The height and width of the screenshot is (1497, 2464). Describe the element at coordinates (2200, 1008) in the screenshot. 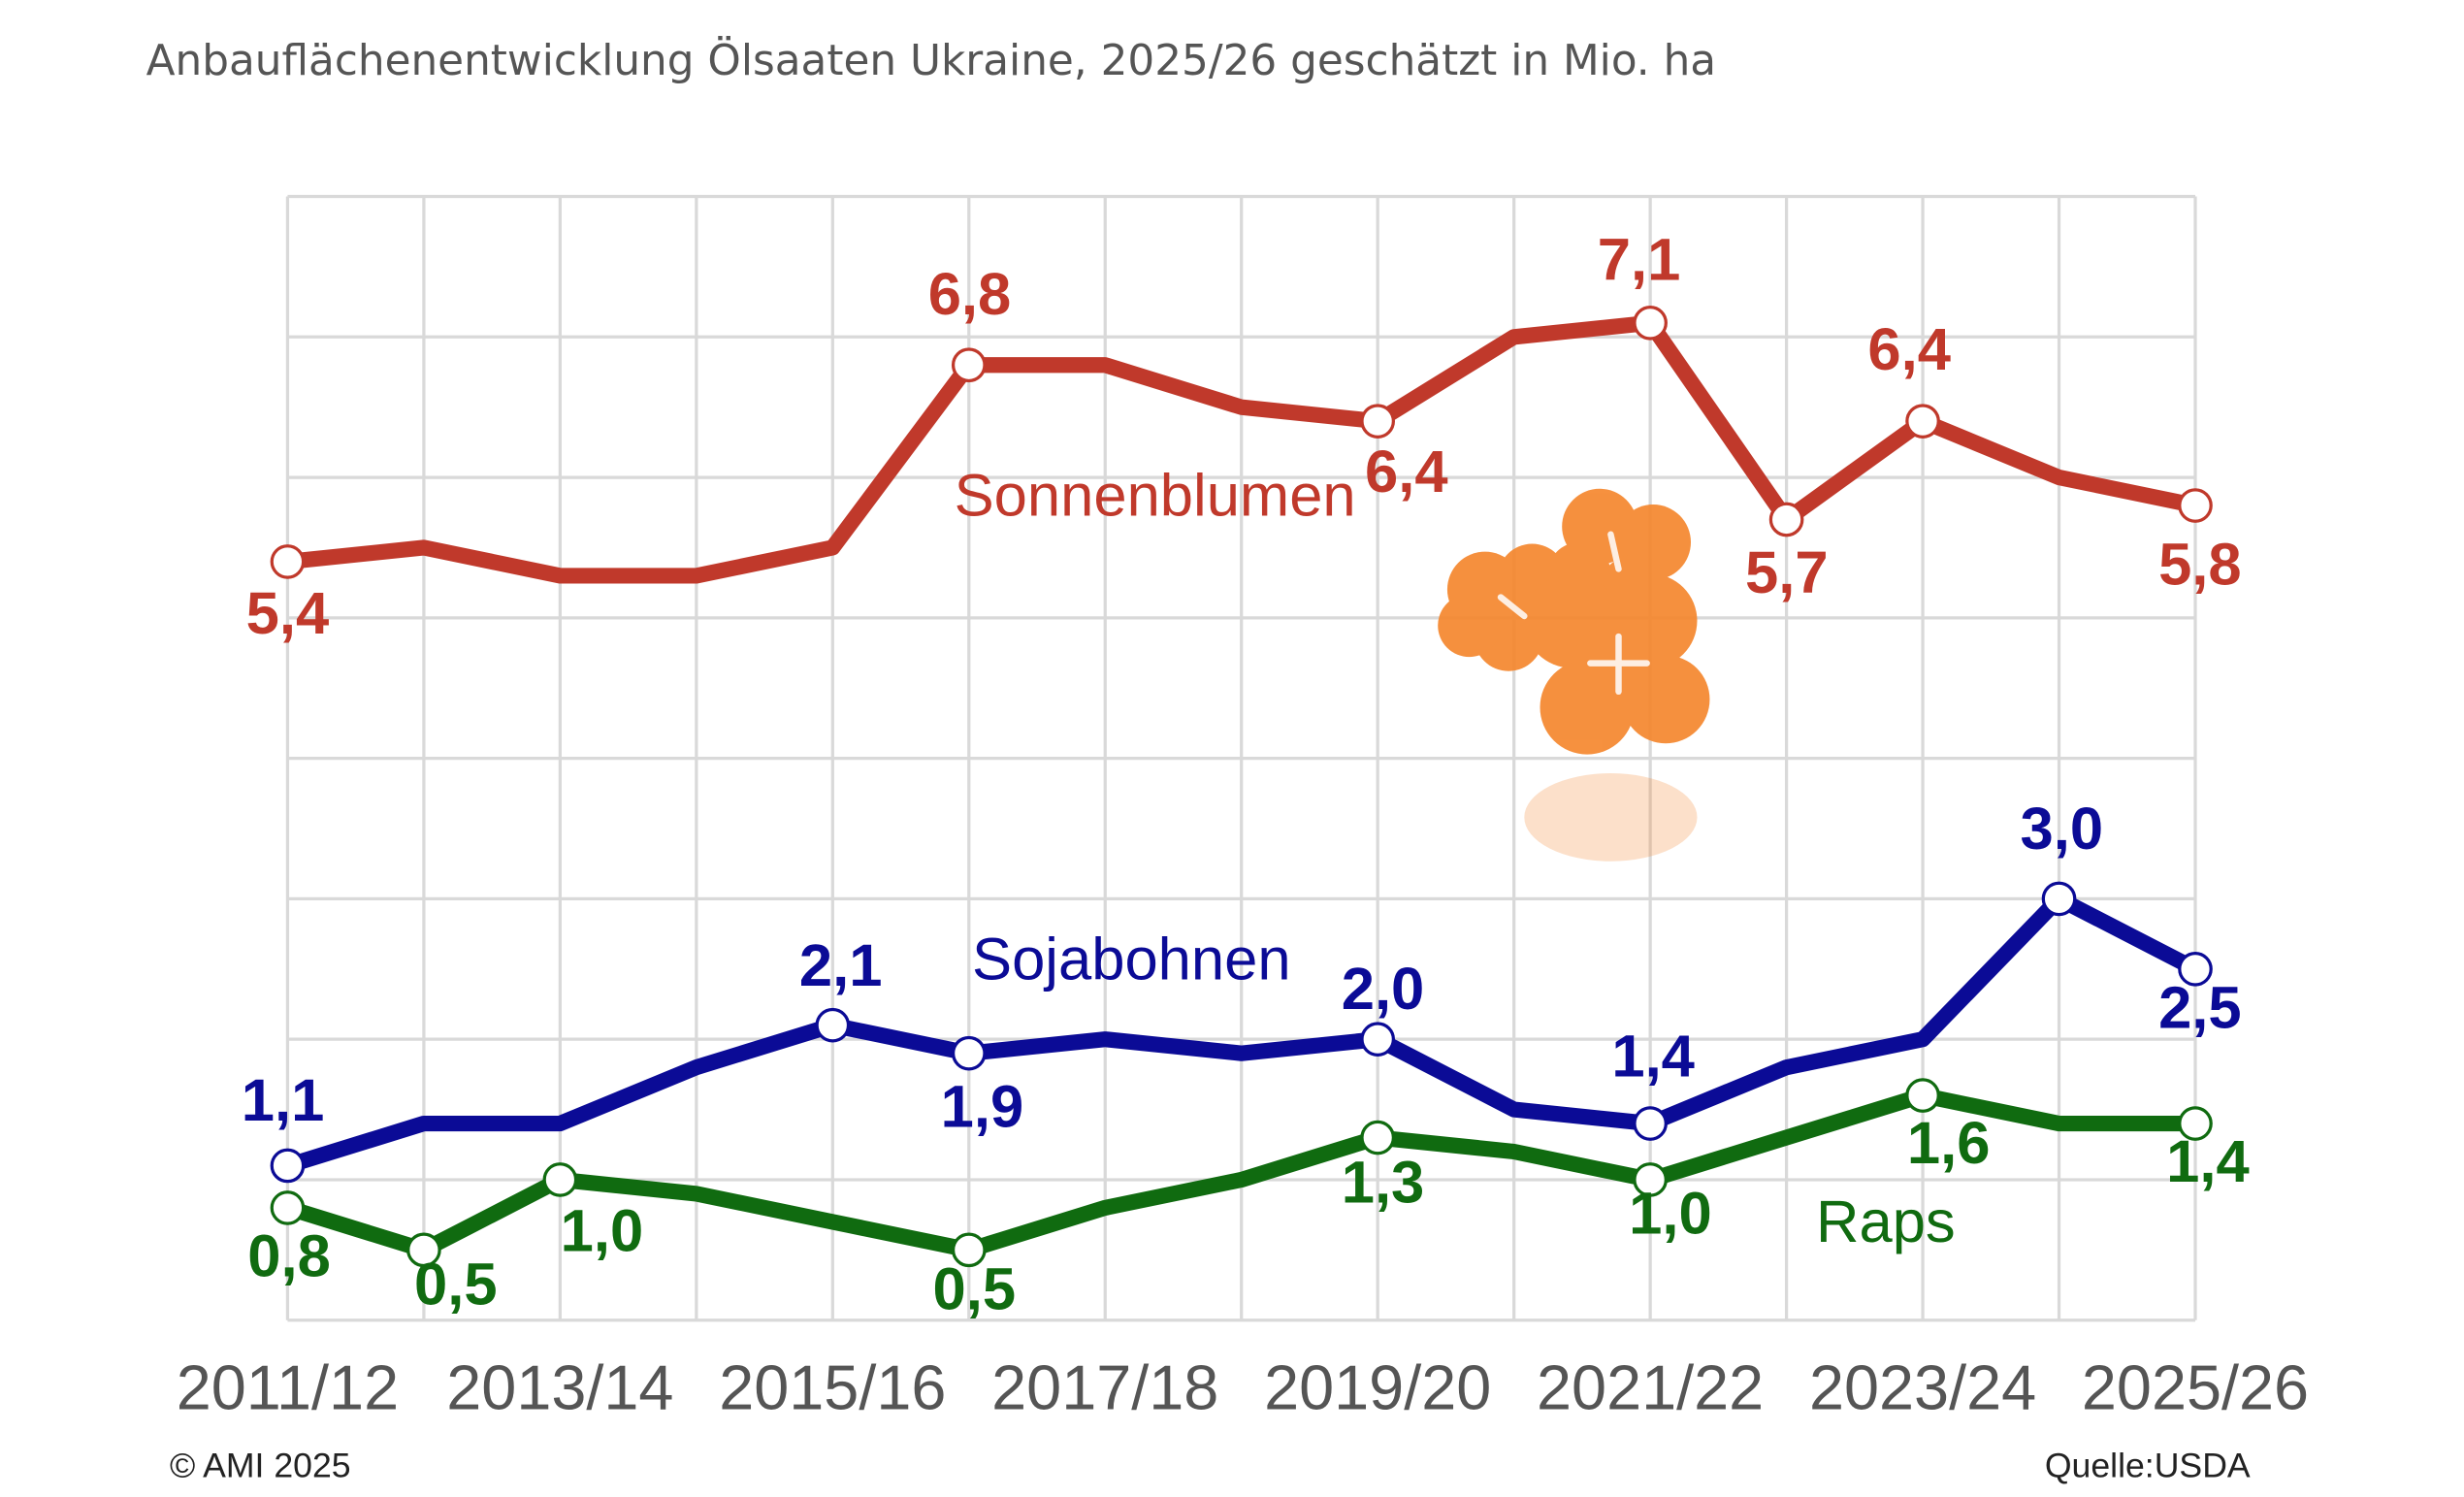

I see `value-label: 2,5` at that location.